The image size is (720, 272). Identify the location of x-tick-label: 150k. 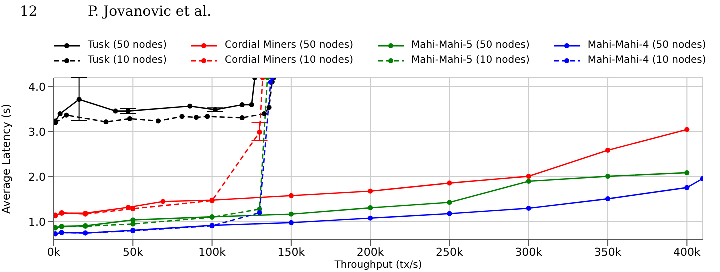
(292, 252).